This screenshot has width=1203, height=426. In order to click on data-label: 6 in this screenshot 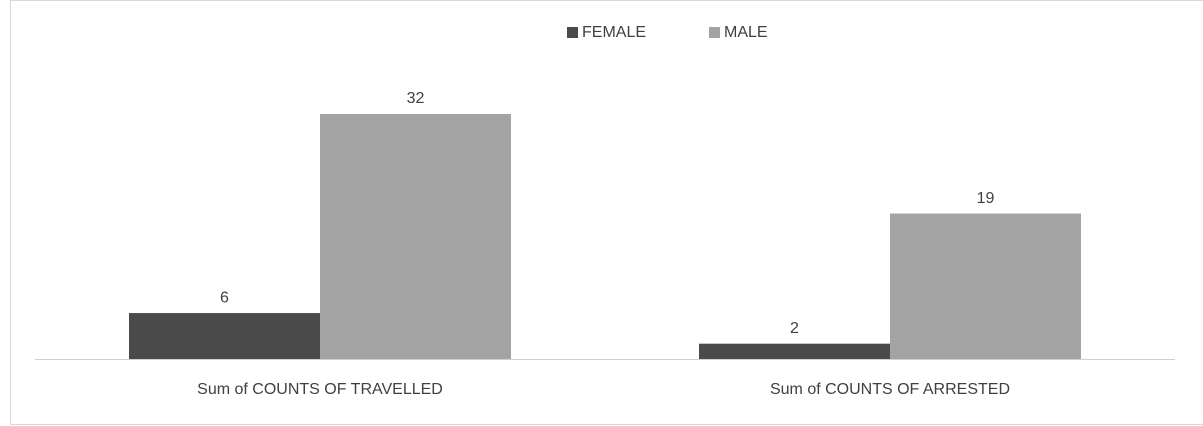, I will do `click(224, 297)`.